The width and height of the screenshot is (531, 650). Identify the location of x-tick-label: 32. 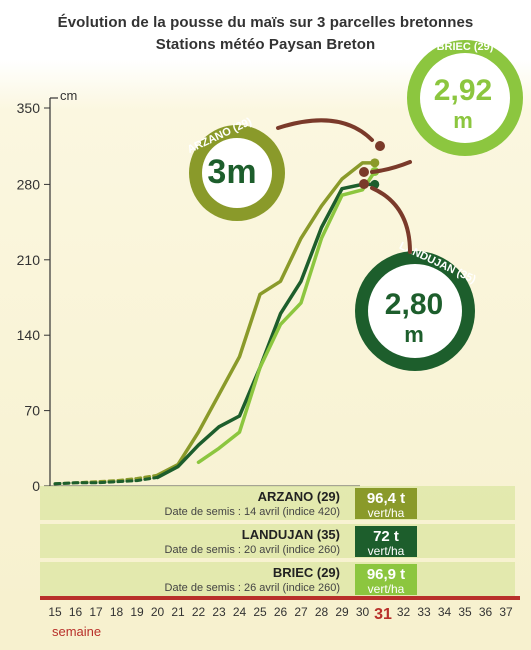
(404, 612).